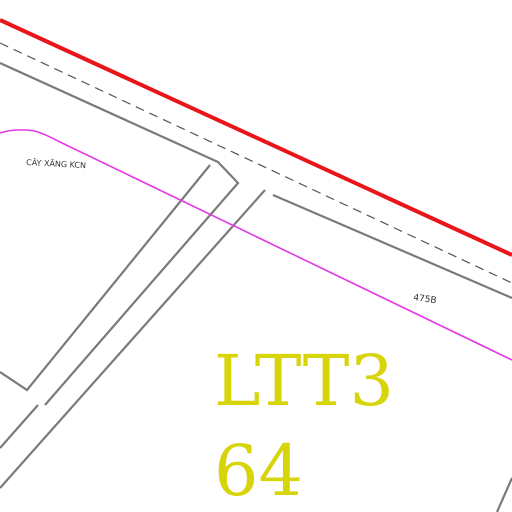 The width and height of the screenshot is (512, 512). What do you see at coordinates (19, 426) in the screenshot?
I see `road-edge-lower-left` at bounding box center [19, 426].